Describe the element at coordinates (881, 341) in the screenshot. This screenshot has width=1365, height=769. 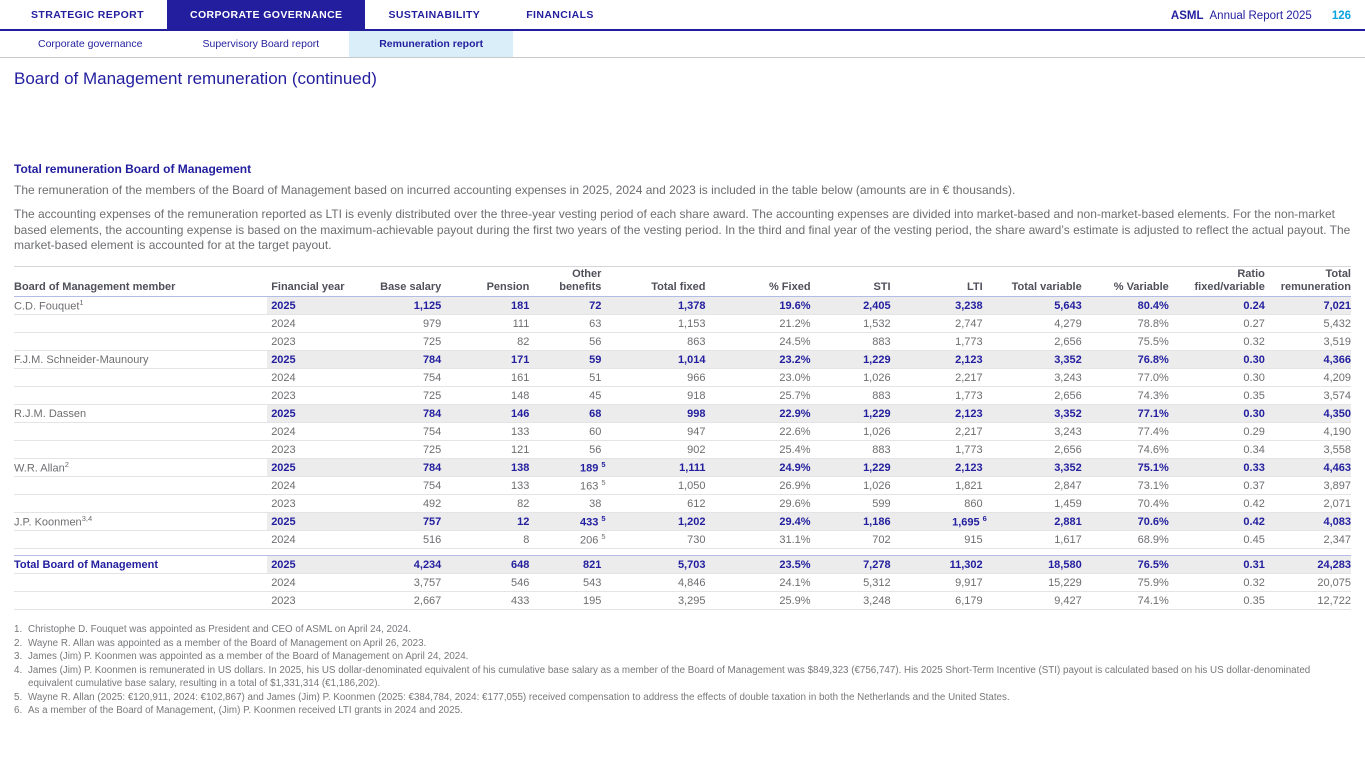
I see `value-cell: 883` at that location.